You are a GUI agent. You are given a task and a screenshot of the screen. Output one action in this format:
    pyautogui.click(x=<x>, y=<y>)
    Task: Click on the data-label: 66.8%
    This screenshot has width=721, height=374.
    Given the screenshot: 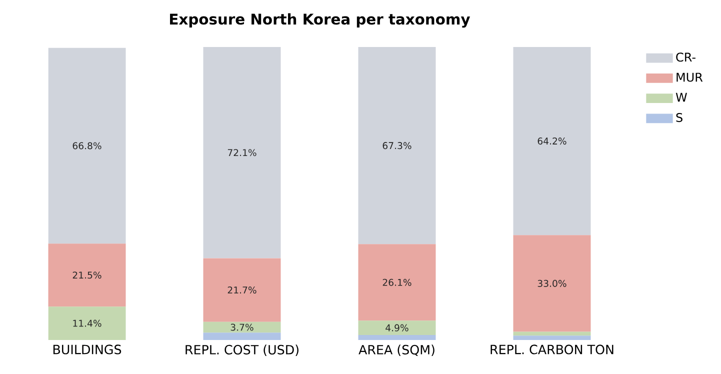 What is the action you would take?
    pyautogui.click(x=87, y=146)
    